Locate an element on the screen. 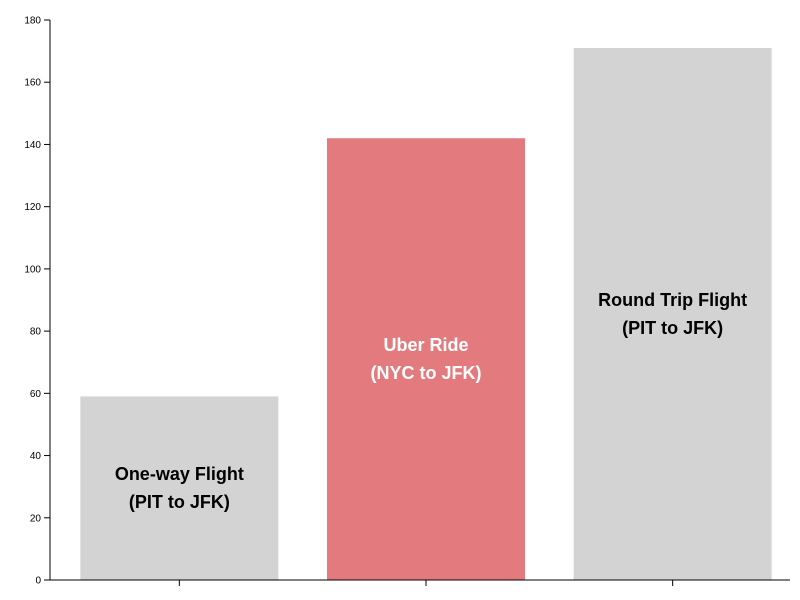  y-tick-label: 160 is located at coordinates (32, 83).